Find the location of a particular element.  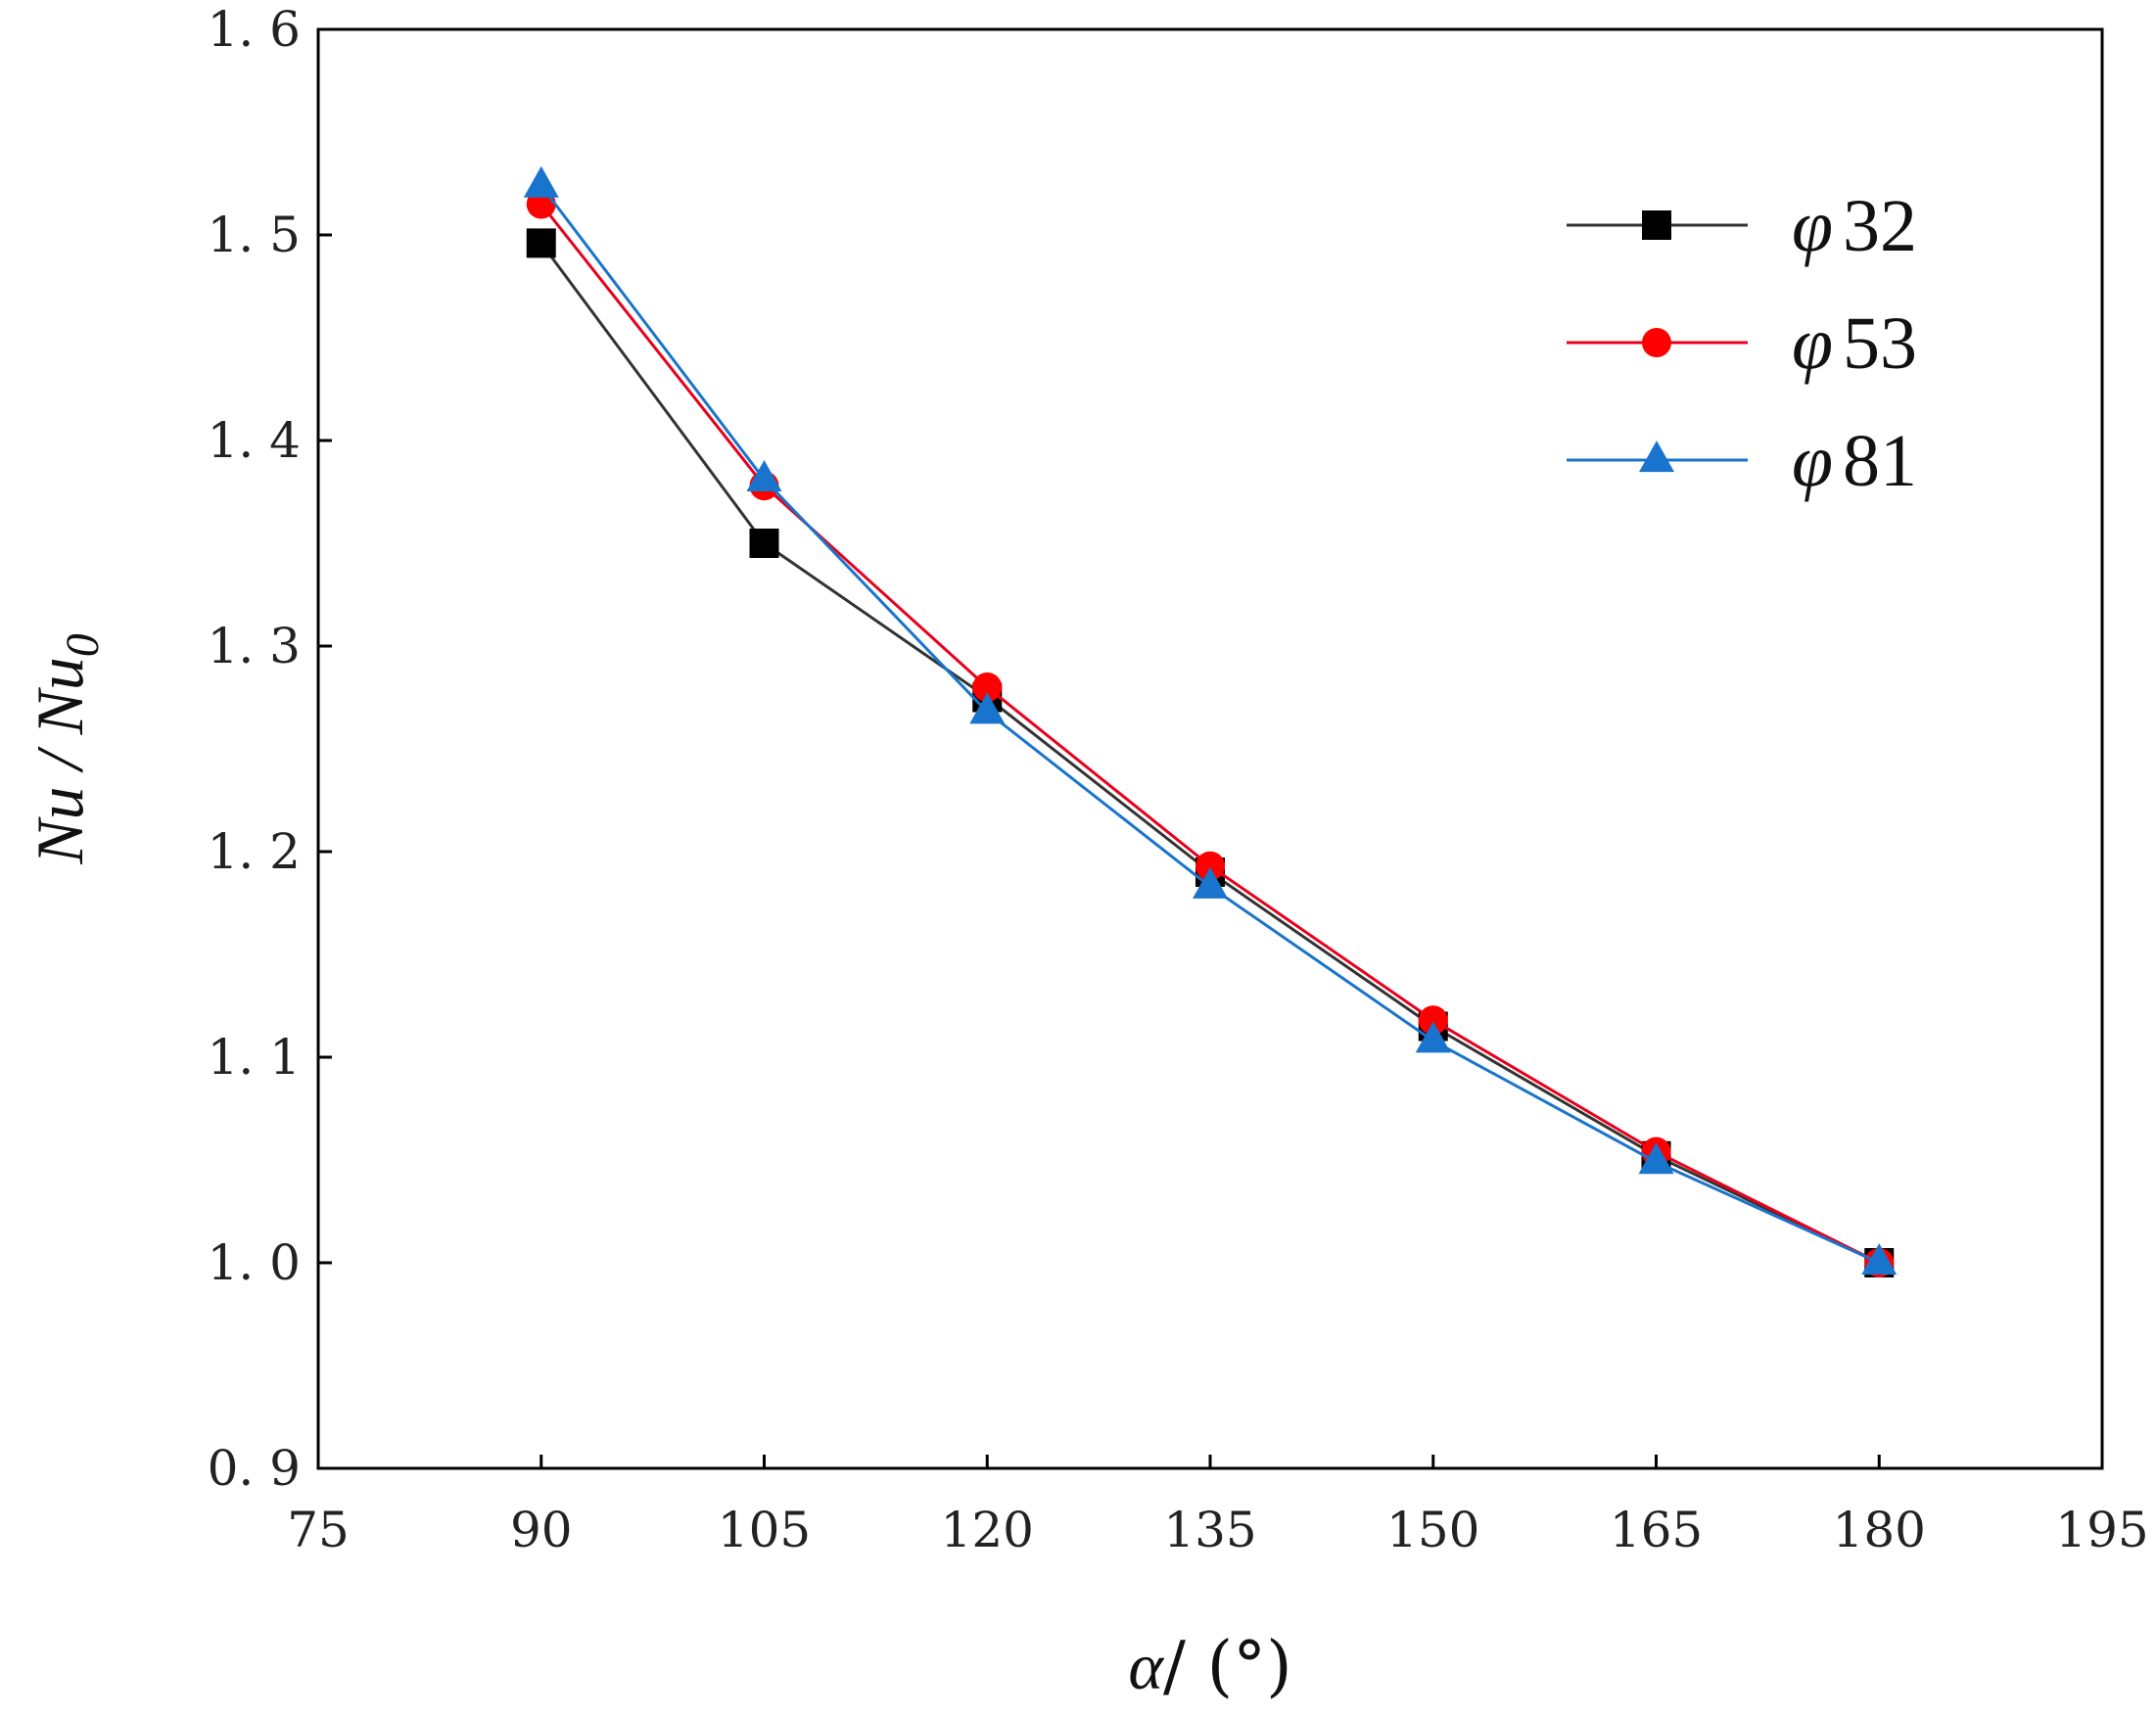

x-tick-label: 180 is located at coordinates (1880, 1530).